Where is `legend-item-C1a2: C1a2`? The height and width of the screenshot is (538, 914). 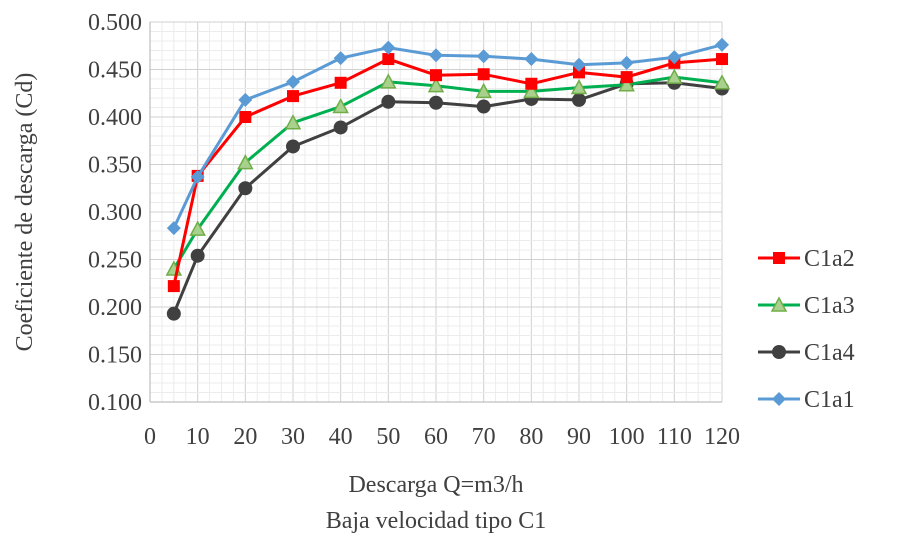
legend-item-C1a2: C1a2 is located at coordinates (806, 259).